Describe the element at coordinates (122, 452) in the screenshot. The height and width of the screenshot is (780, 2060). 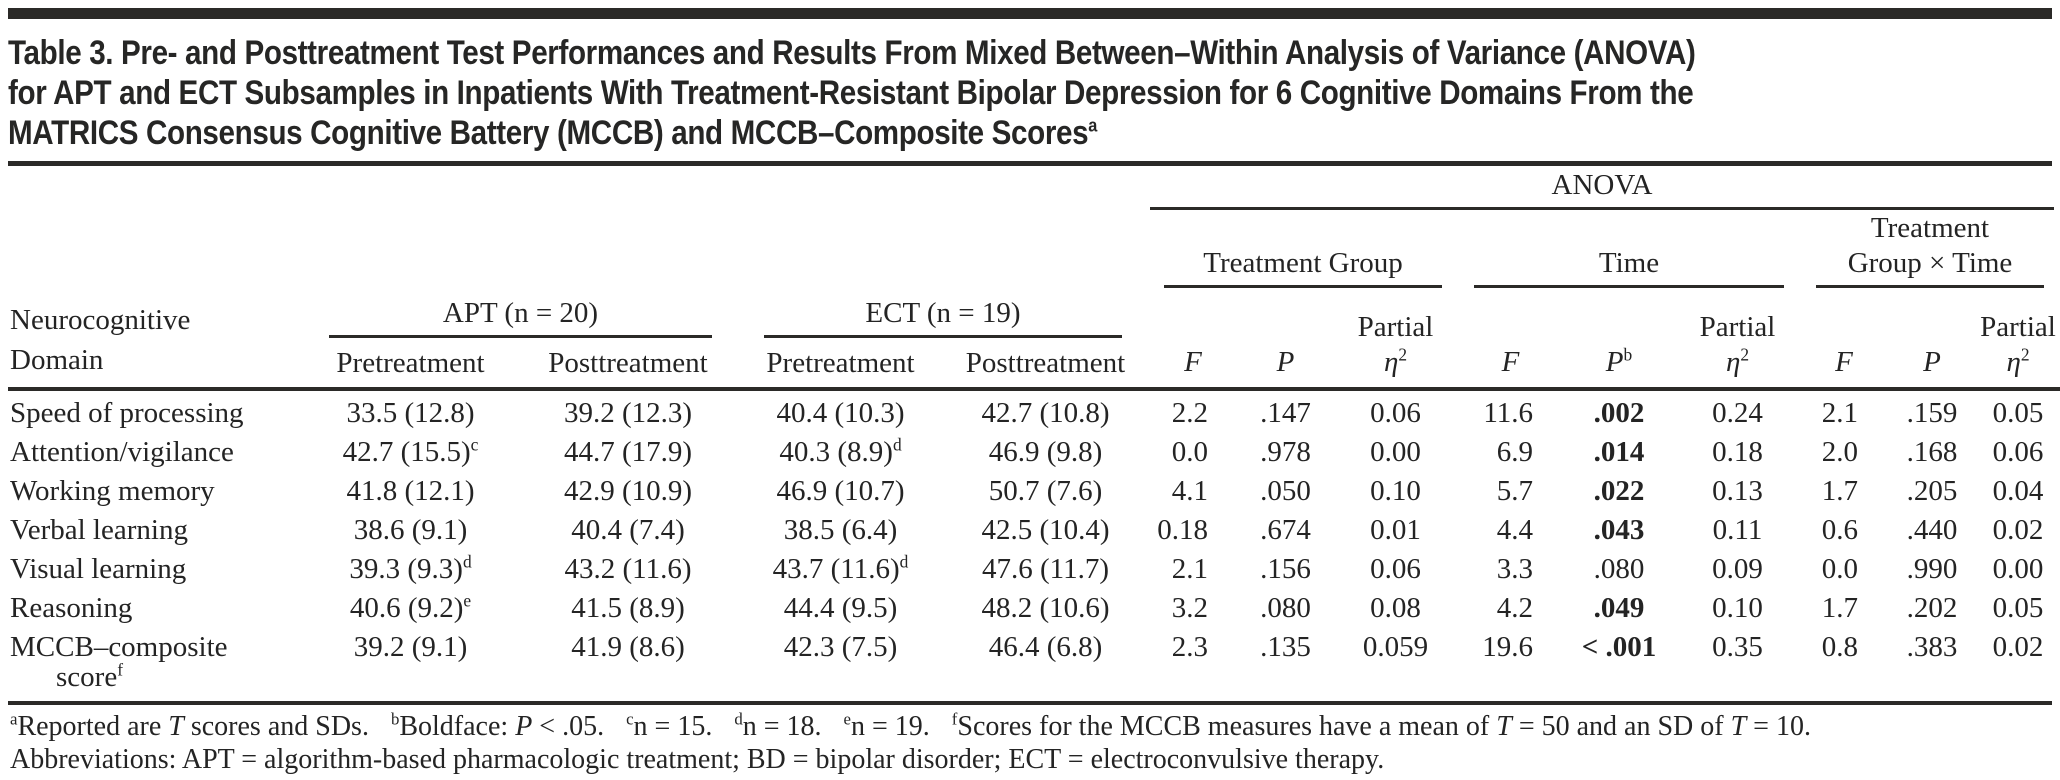
I see `domain-cell: Attention/vigilance` at that location.